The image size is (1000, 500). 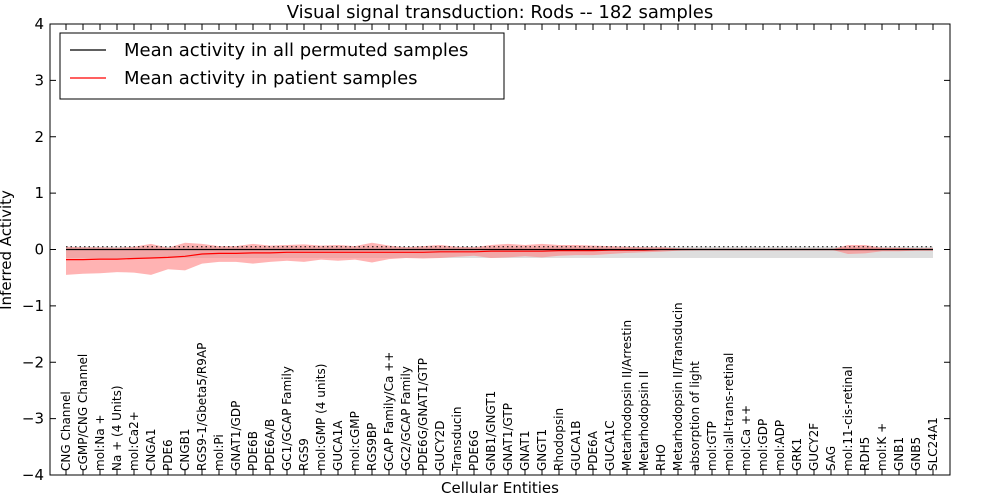 What do you see at coordinates (296, 50) in the screenshot?
I see `legend-label-permuted: Mean activity in all permuted samples` at bounding box center [296, 50].